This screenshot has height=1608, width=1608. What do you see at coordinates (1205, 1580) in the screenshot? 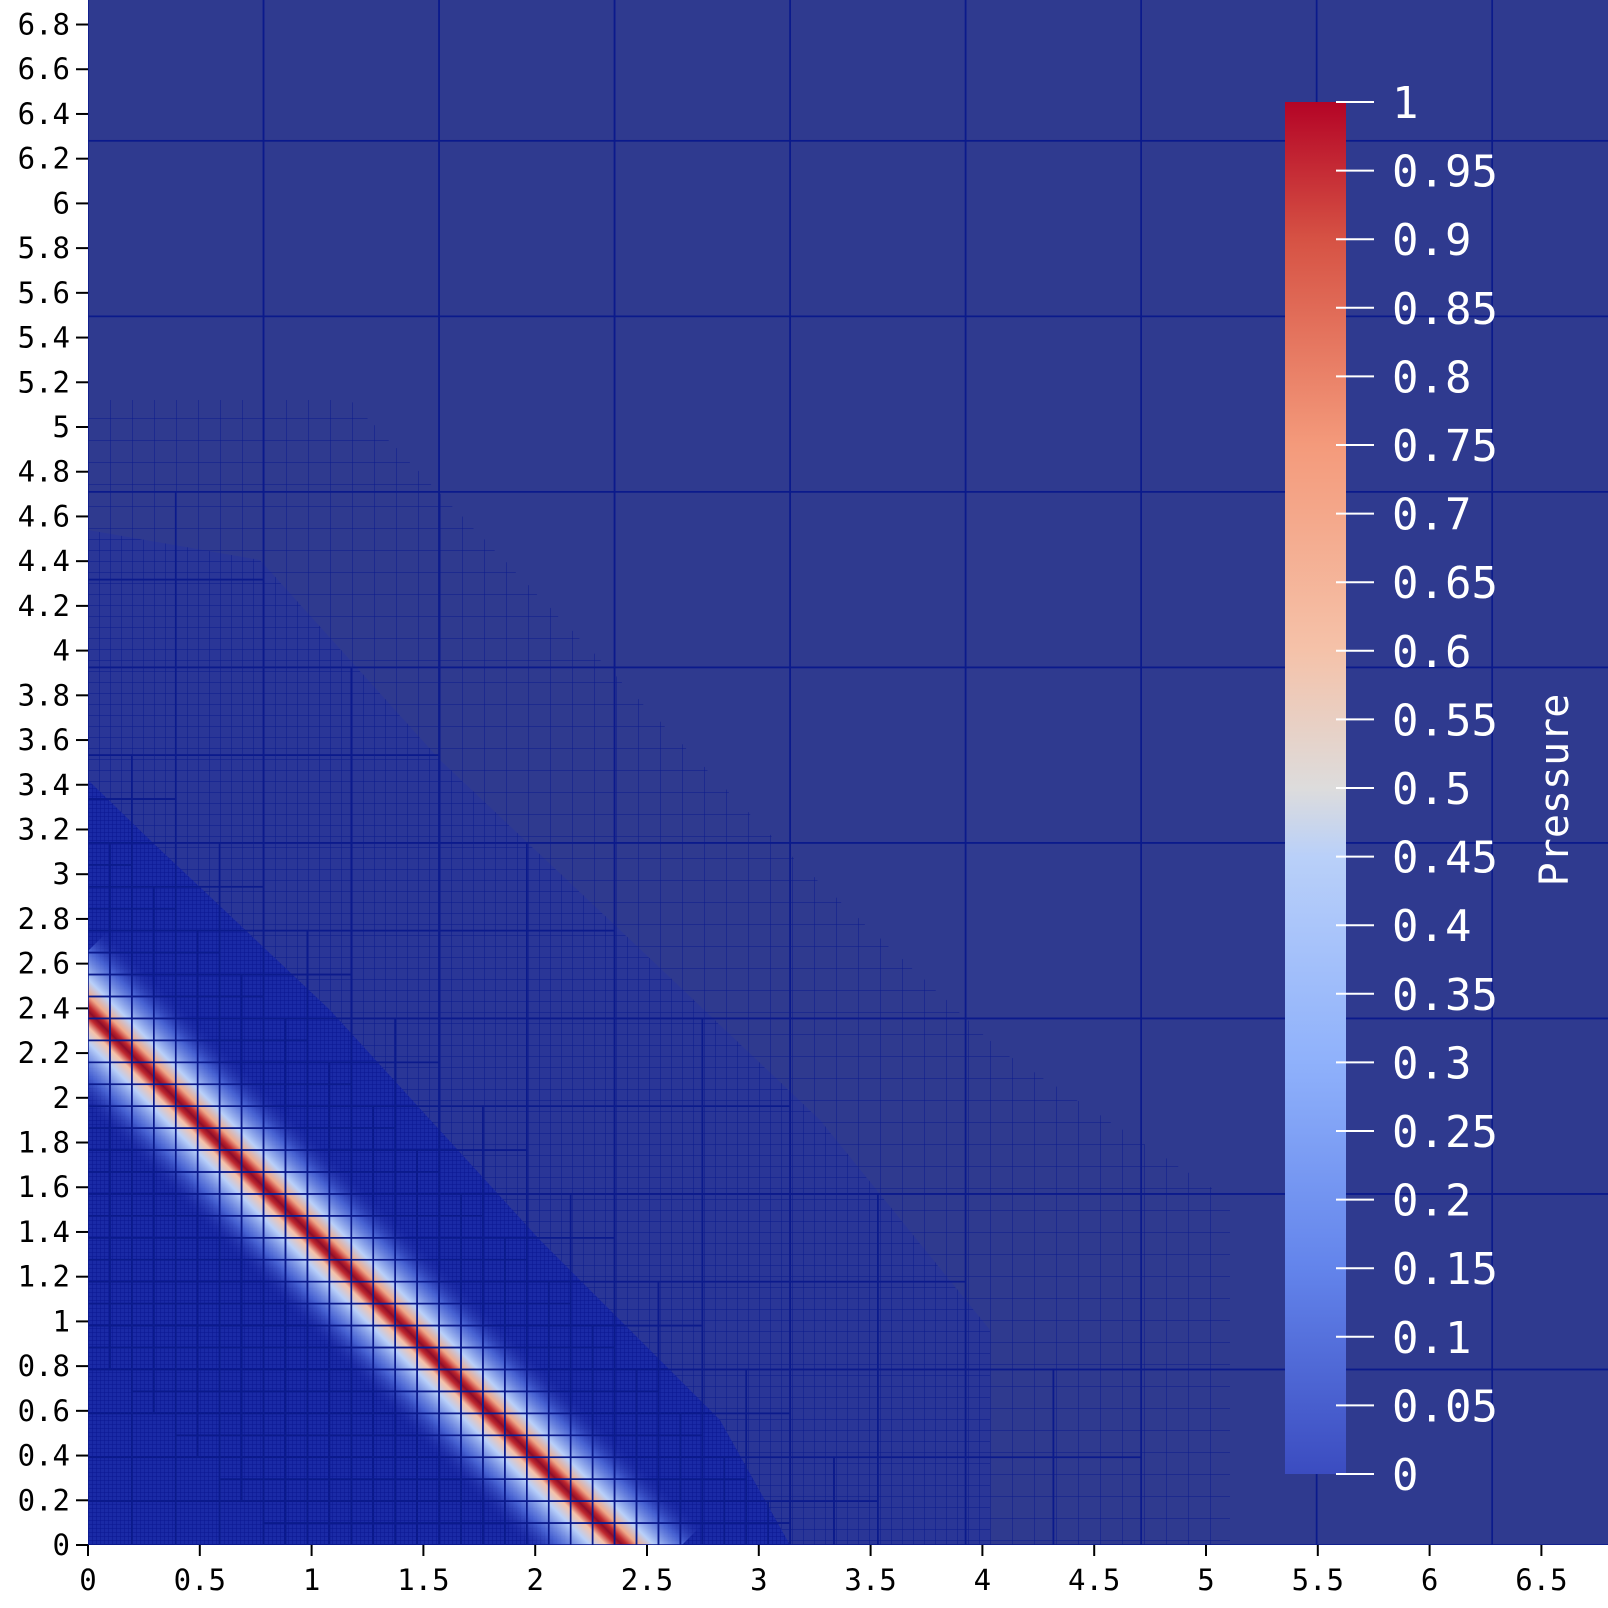
I see `x-tick-label: 5` at bounding box center [1205, 1580].